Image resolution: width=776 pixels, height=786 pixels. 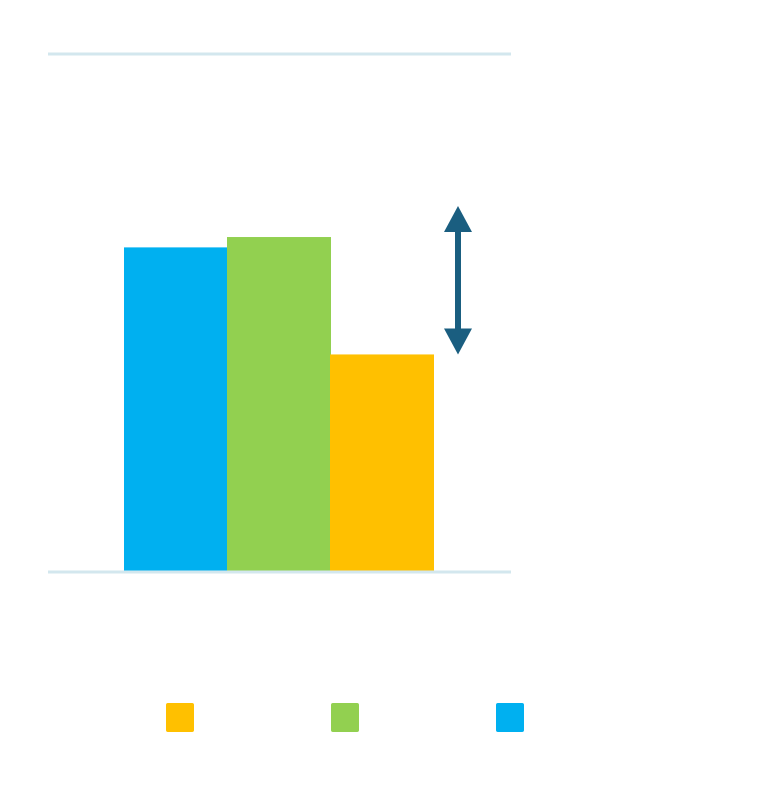 I want to click on arrow-head-up-icon, so click(x=458, y=218).